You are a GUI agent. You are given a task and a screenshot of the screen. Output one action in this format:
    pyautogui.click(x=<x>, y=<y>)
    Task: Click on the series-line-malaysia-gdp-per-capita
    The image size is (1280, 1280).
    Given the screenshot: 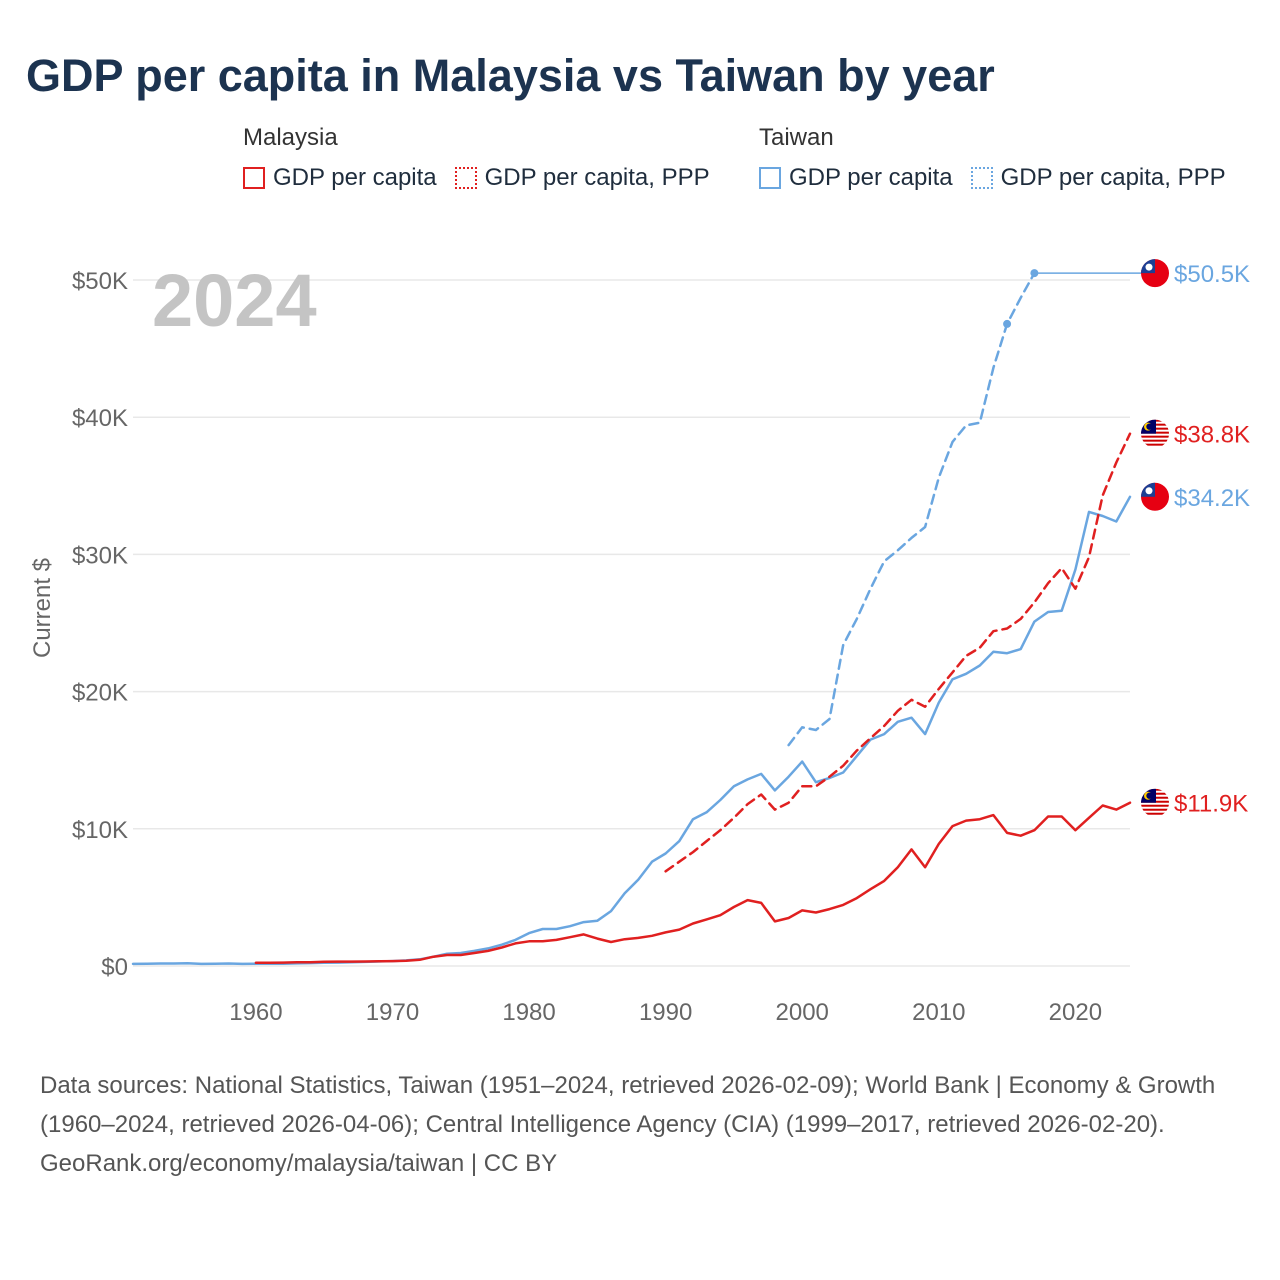 What is the action you would take?
    pyautogui.click(x=693, y=882)
    